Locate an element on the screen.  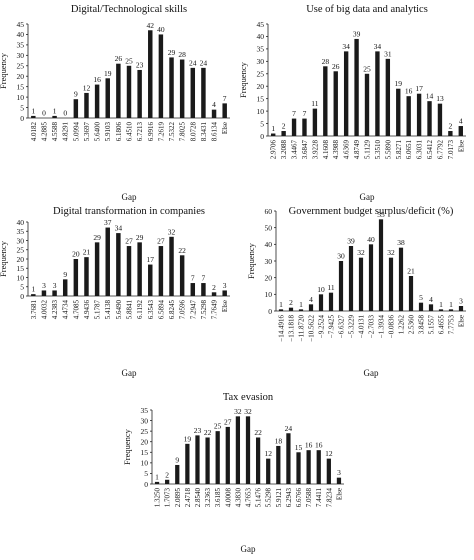
bar-value-label: 39 is located at coordinates (357, 33).